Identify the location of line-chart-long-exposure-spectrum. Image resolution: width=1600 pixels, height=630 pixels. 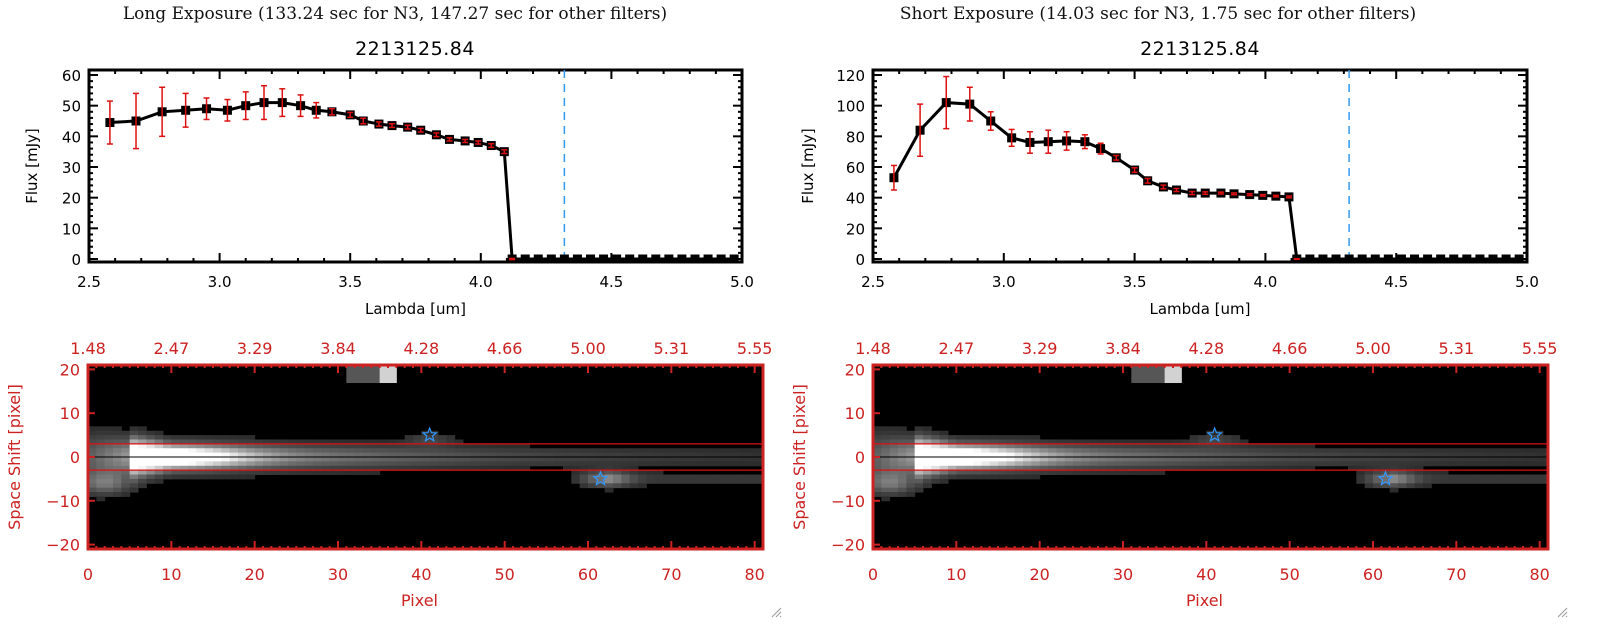
(415, 166).